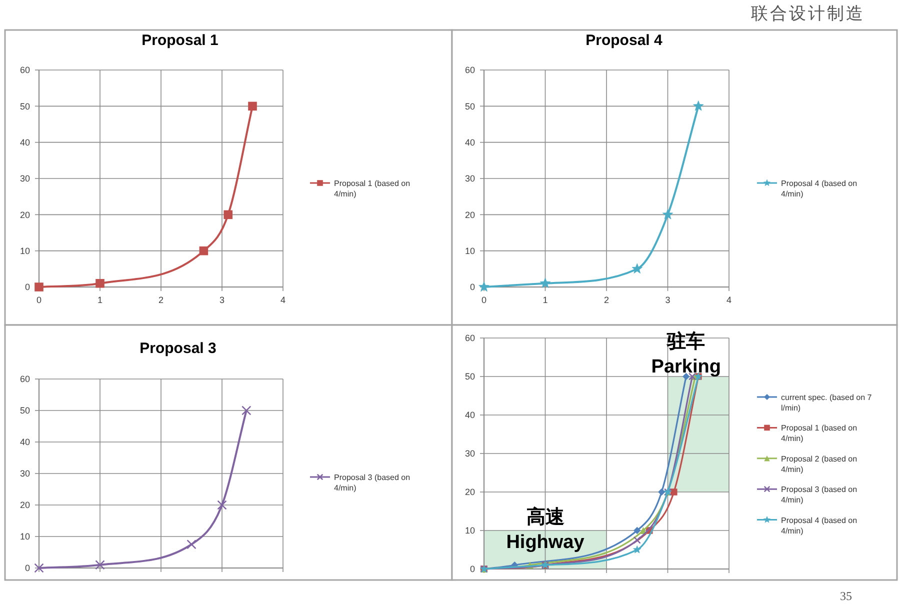 Image resolution: width=908 pixels, height=605 pixels. What do you see at coordinates (808, 13) in the screenshot?
I see `note: 联合设计制造` at bounding box center [808, 13].